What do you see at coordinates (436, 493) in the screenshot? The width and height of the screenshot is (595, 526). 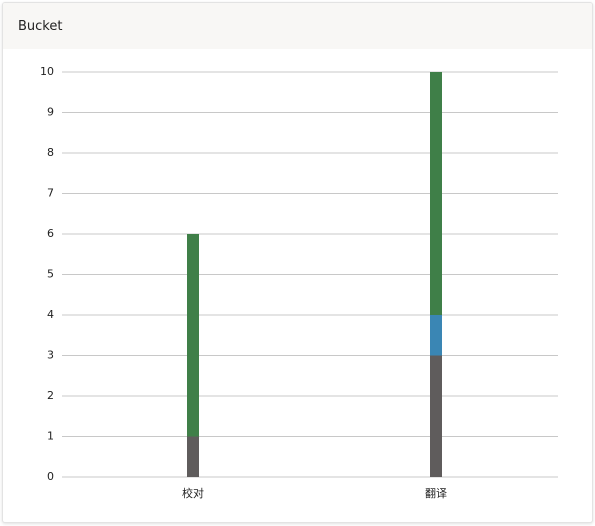 I see `x-tick-label: 翻译` at bounding box center [436, 493].